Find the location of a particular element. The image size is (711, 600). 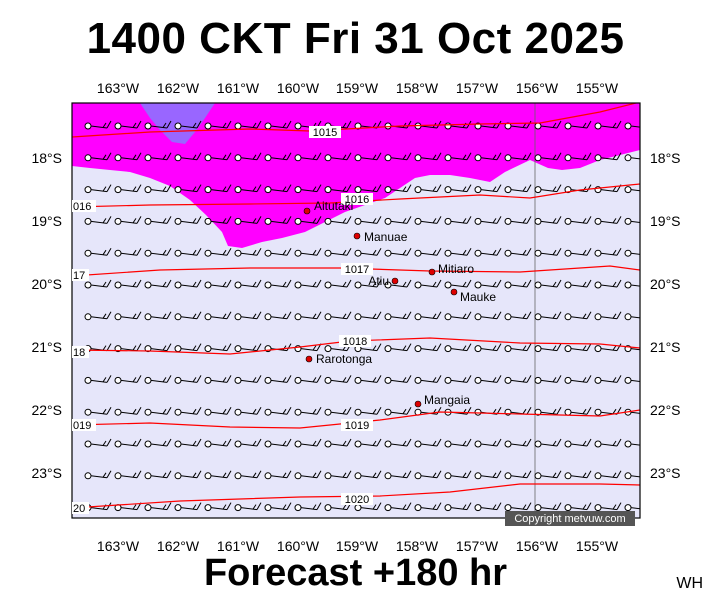

latitude-label: 18°S is located at coordinates (665, 158).